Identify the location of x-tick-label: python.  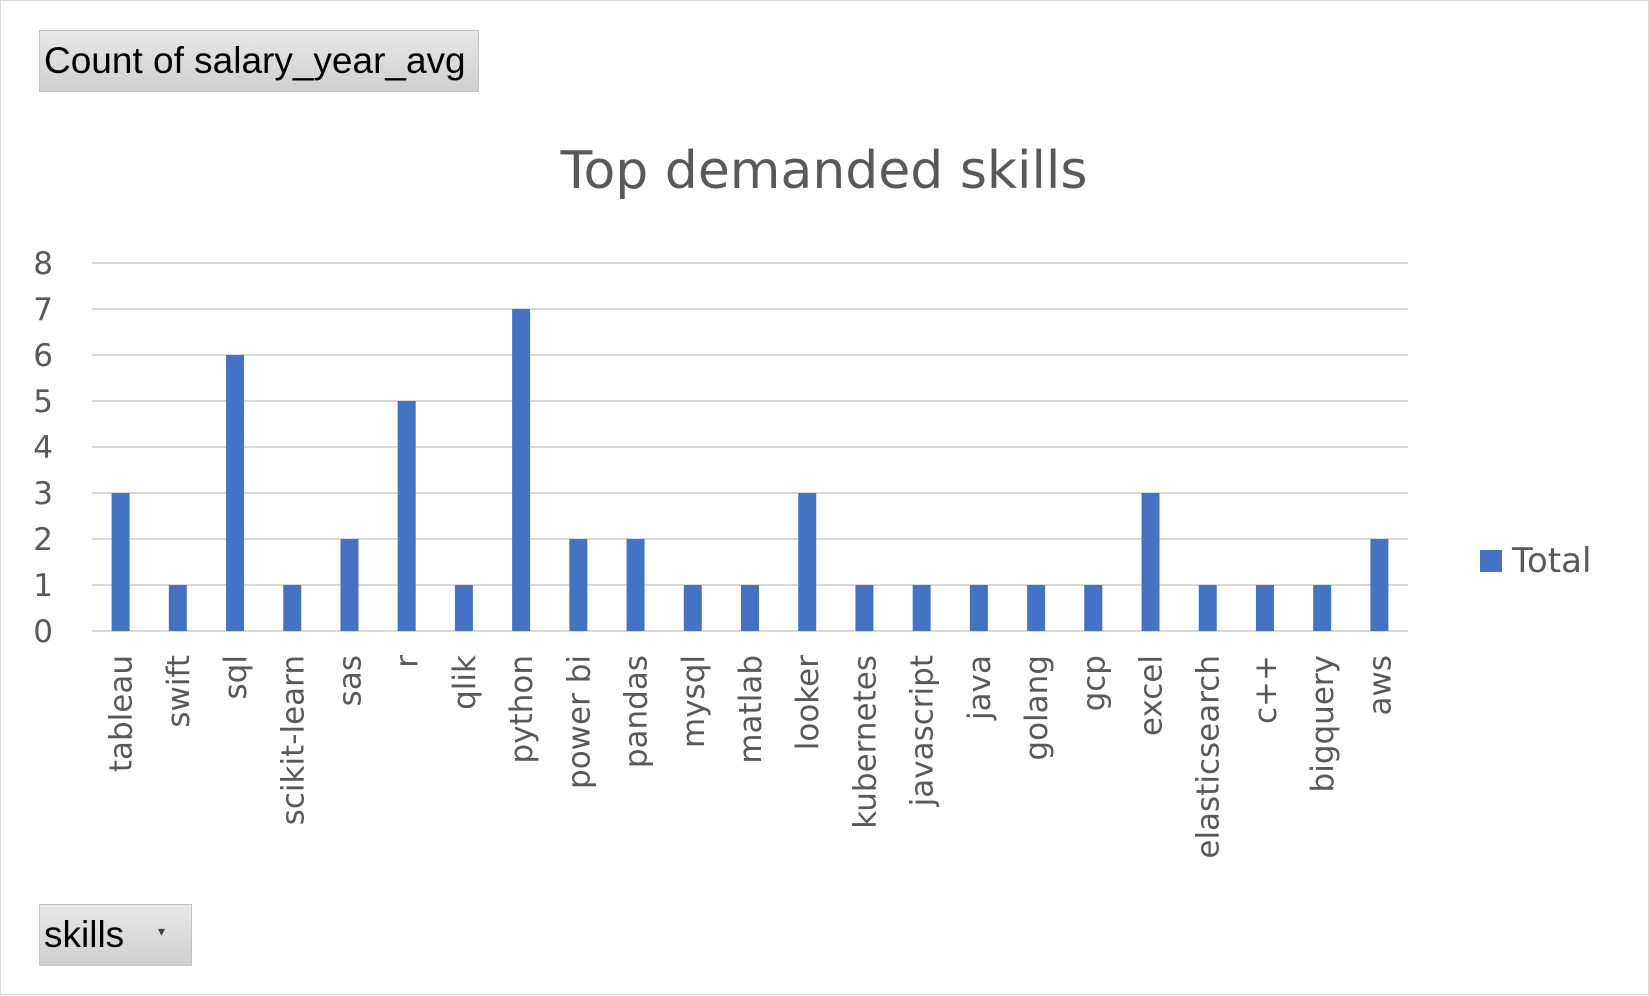
(522, 709).